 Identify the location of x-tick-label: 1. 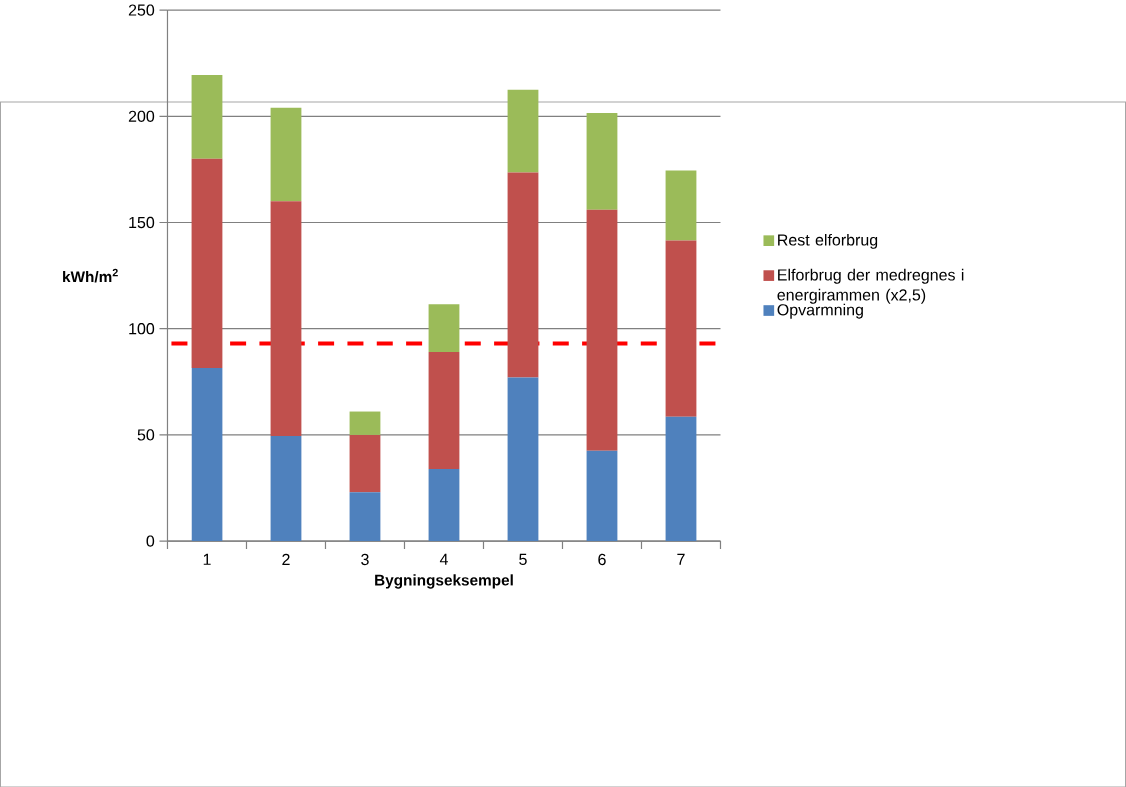
(207, 559).